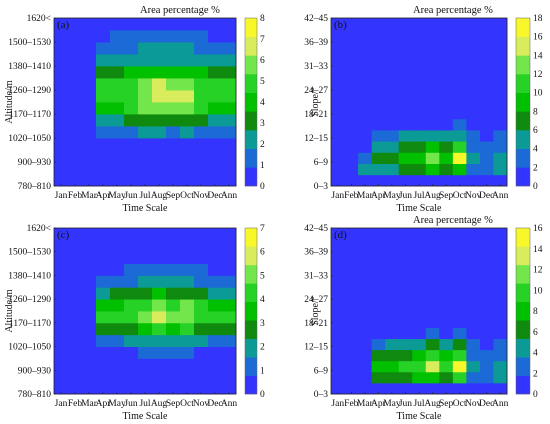 Image resolution: width=550 pixels, height=424 pixels. What do you see at coordinates (29, 276) in the screenshot?
I see `y-tick-label: 1380–1410` at bounding box center [29, 276].